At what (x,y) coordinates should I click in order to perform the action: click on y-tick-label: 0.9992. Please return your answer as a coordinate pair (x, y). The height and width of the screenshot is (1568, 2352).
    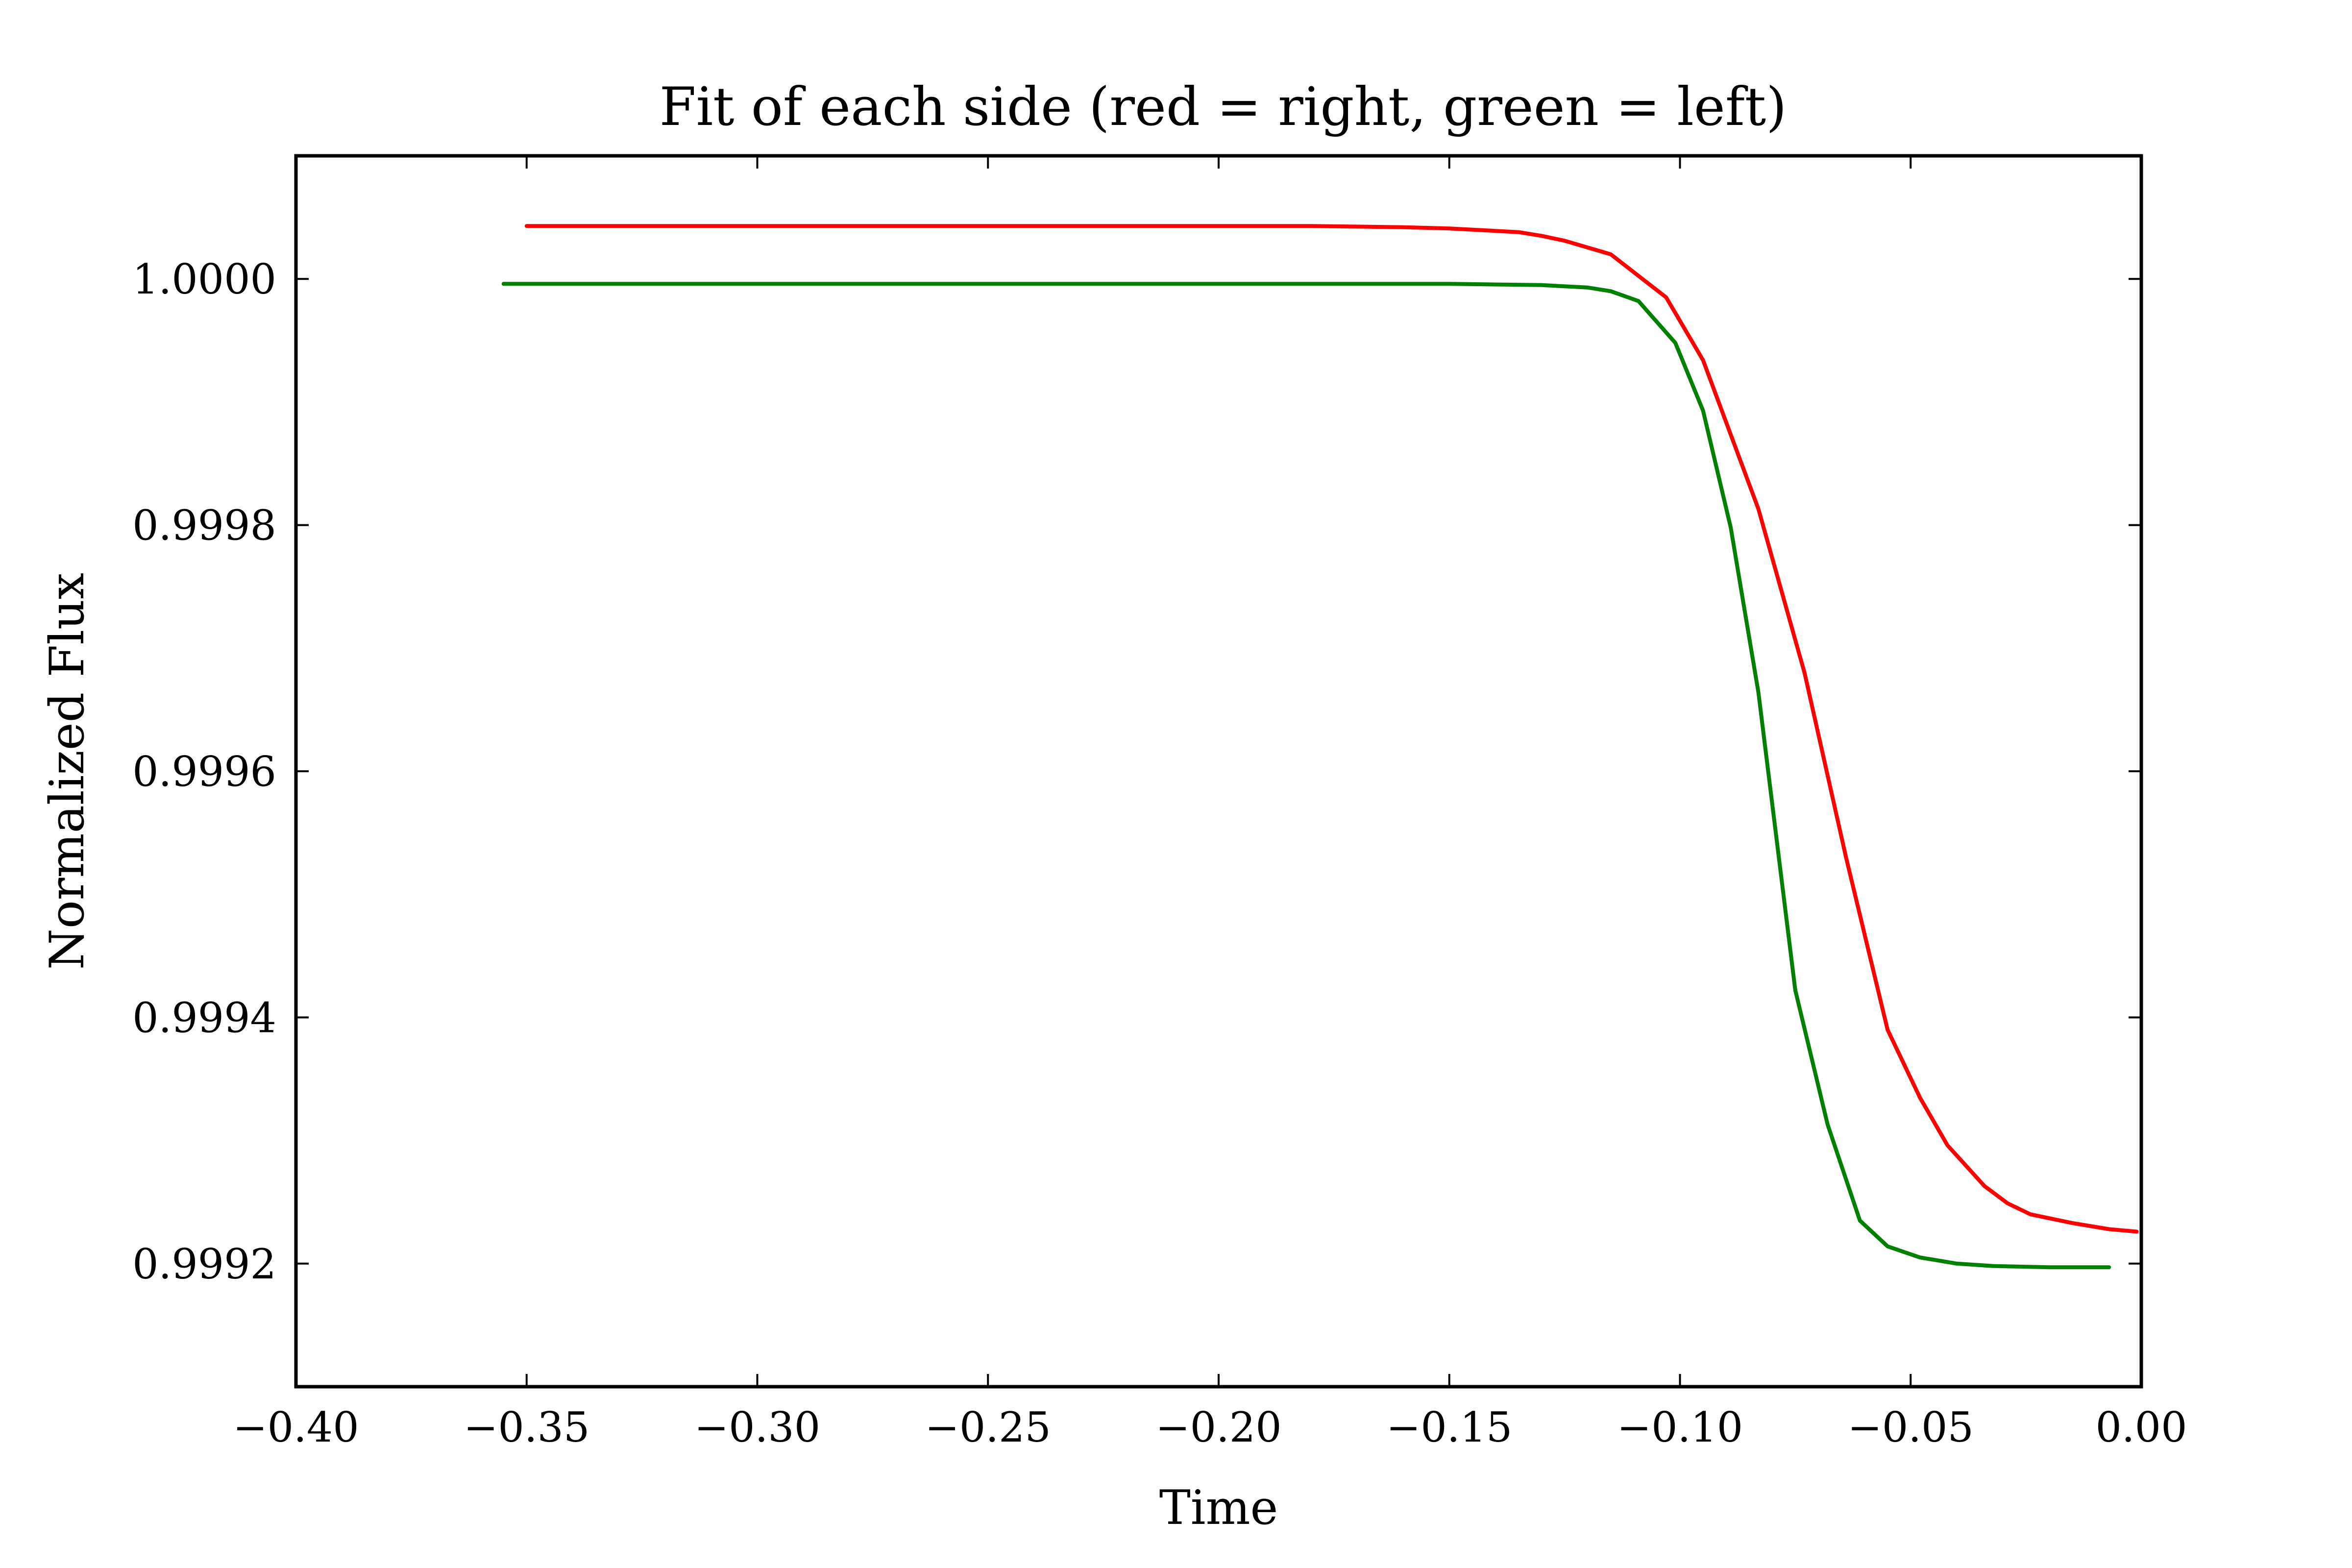
    Looking at the image, I should click on (204, 1264).